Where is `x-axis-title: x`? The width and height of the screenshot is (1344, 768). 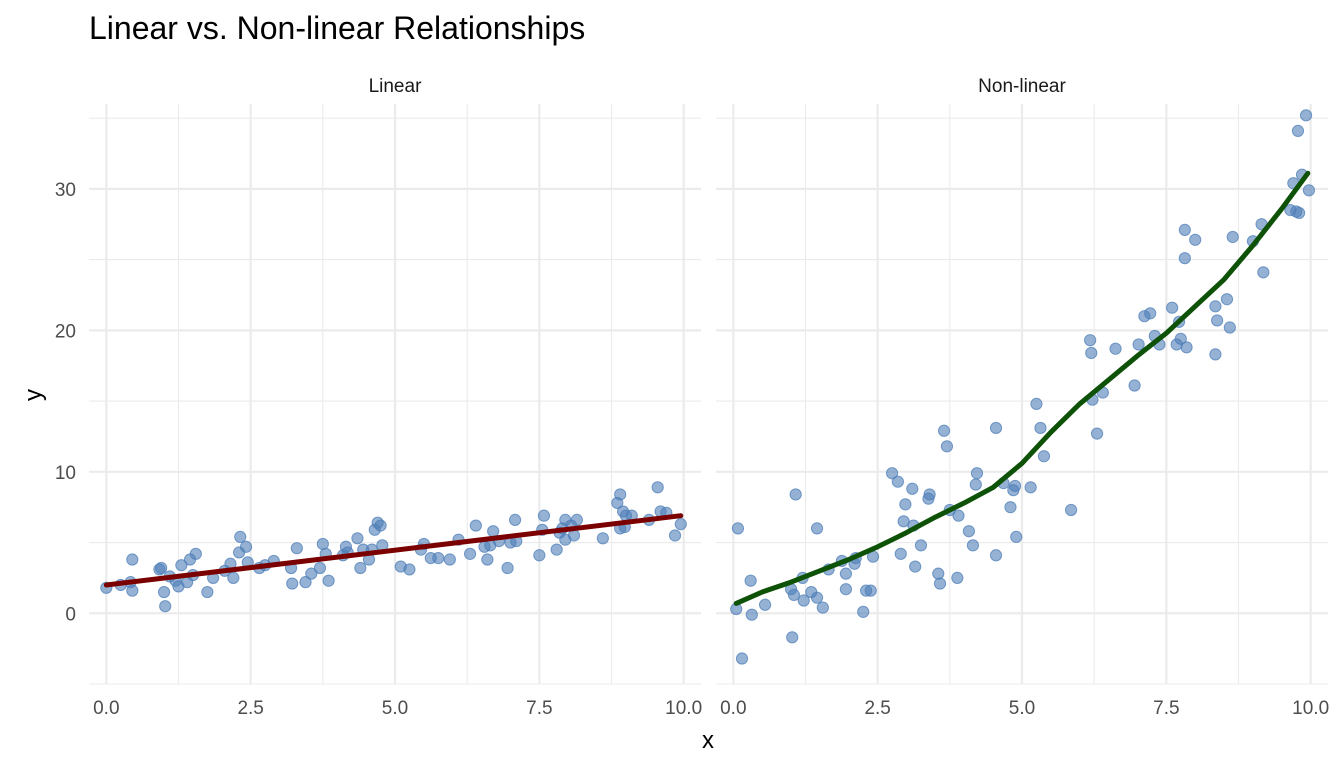 x-axis-title: x is located at coordinates (708, 740).